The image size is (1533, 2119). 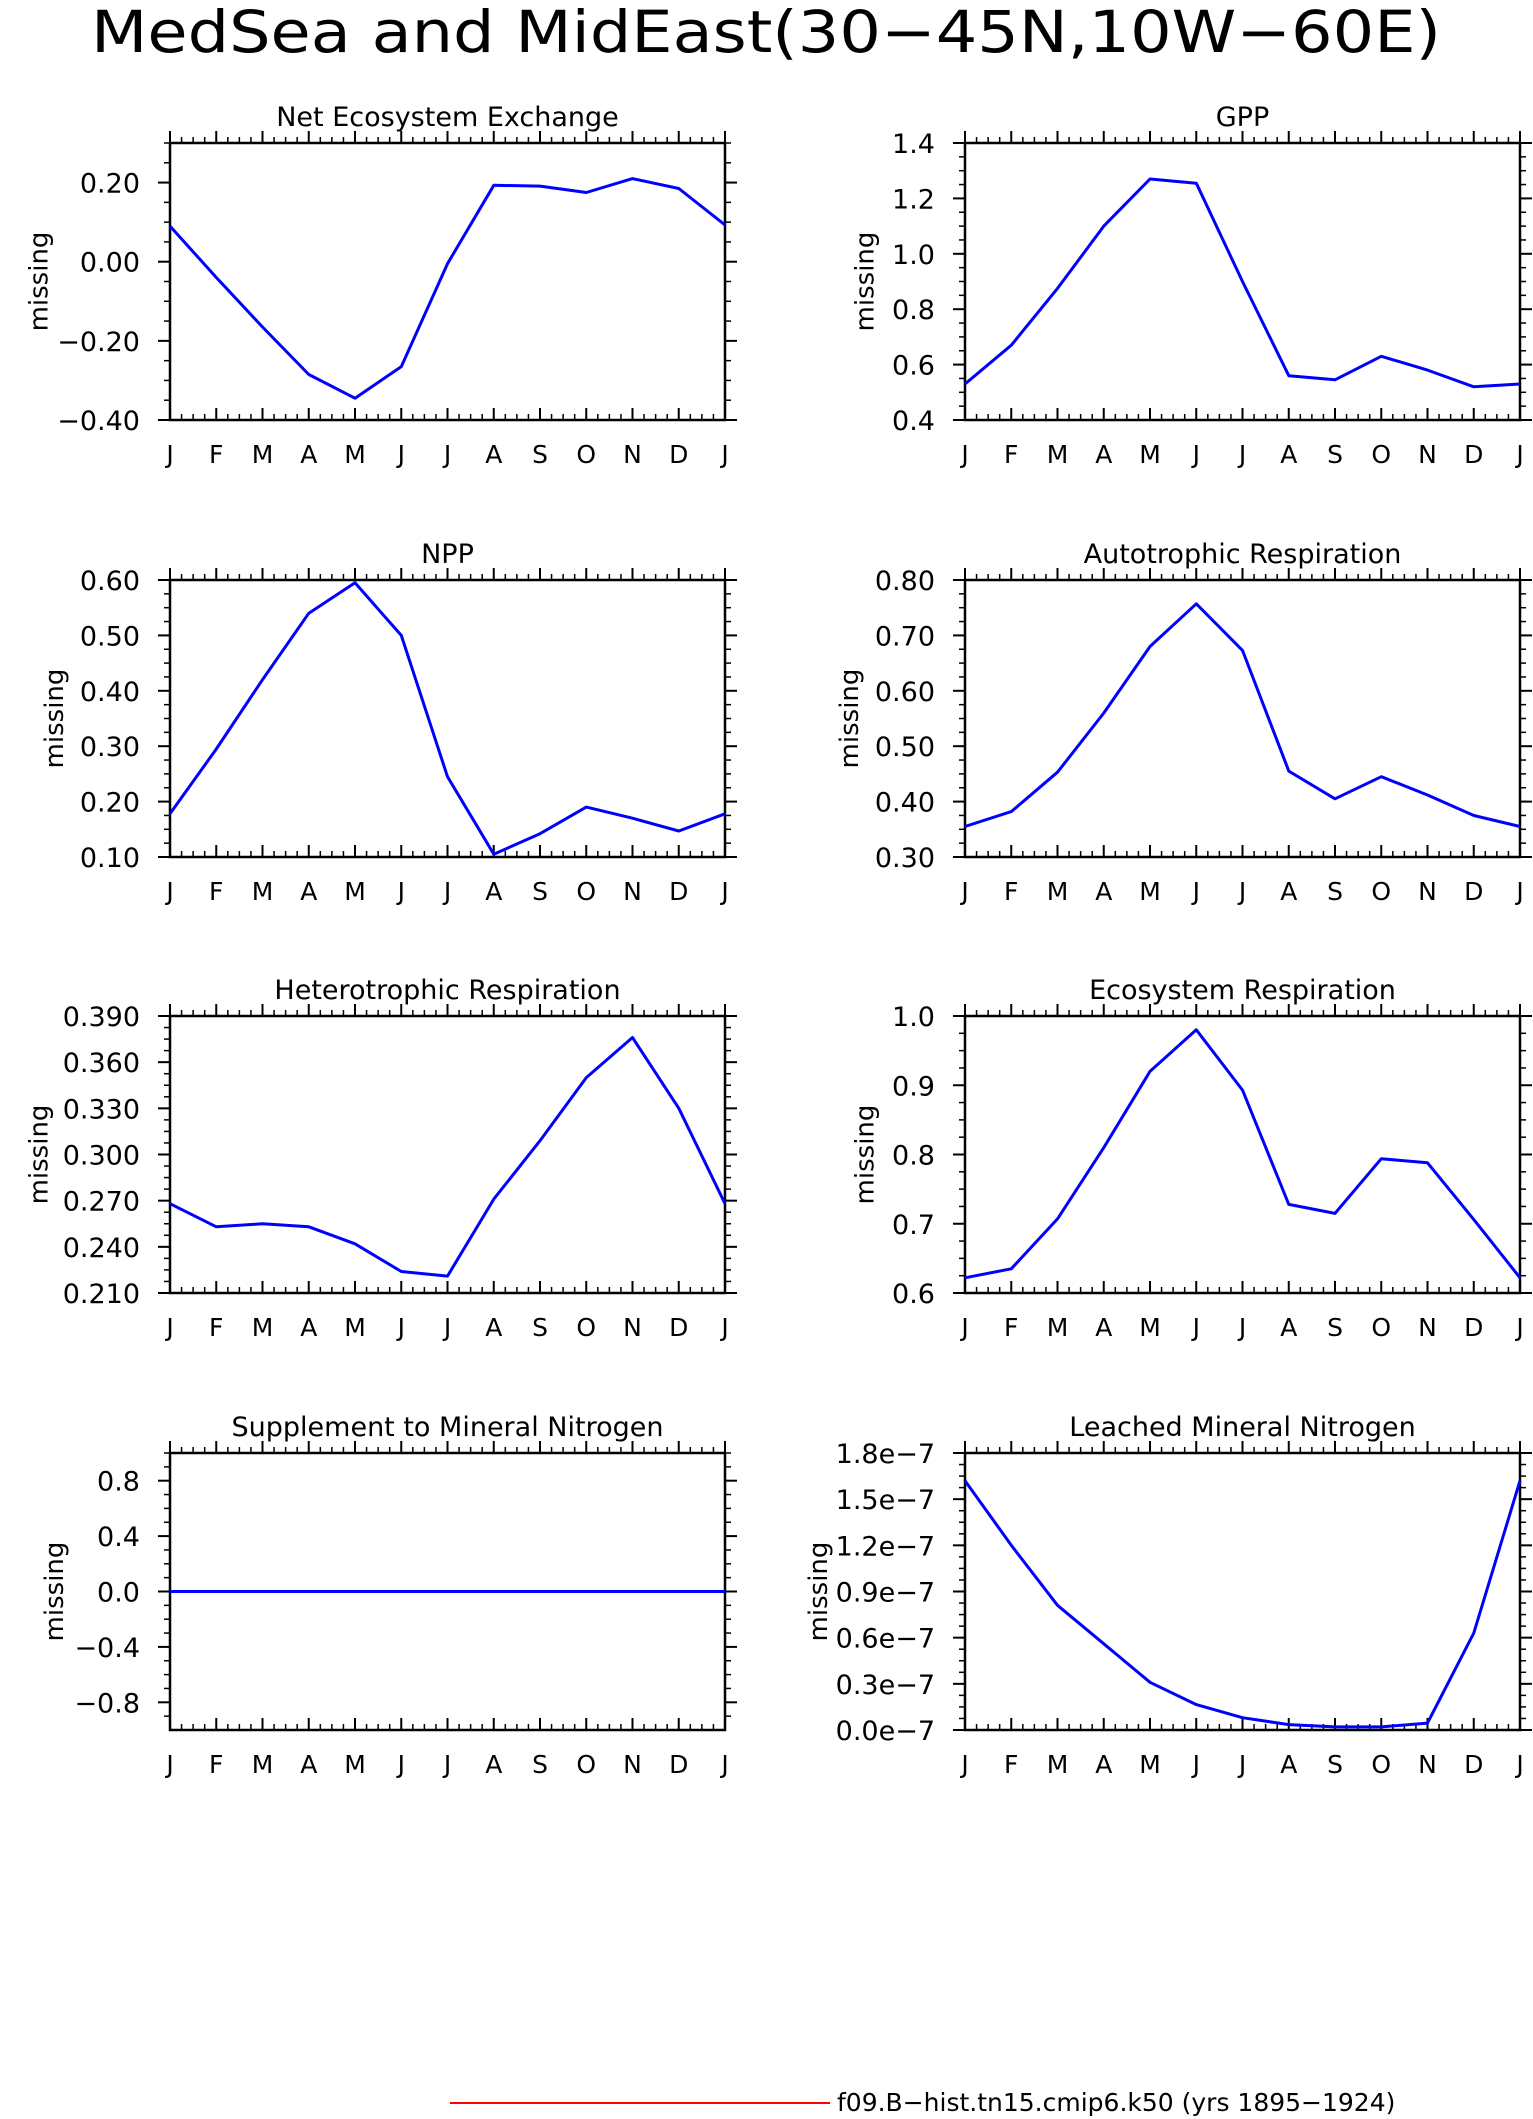 I want to click on y-tick-label: −0.4, so click(x=107, y=1648).